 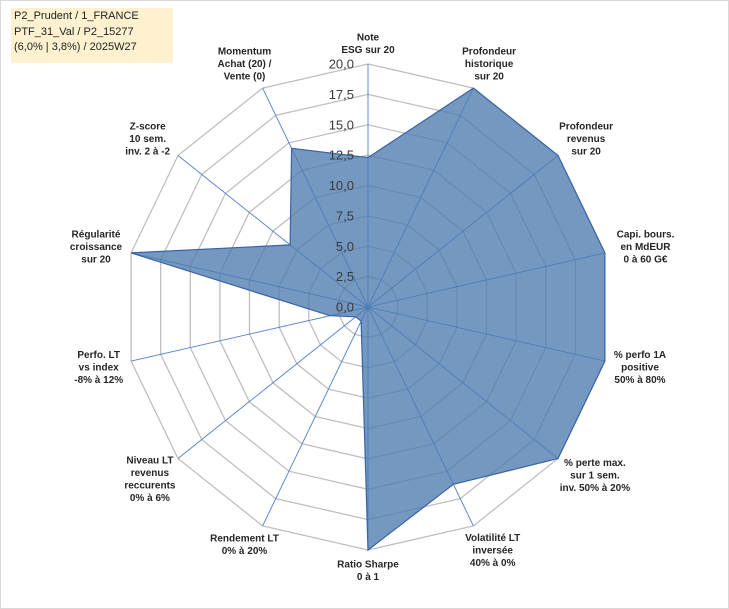 What do you see at coordinates (245, 551) in the screenshot?
I see `axis-label-8-line-1: 0% à 20%` at bounding box center [245, 551].